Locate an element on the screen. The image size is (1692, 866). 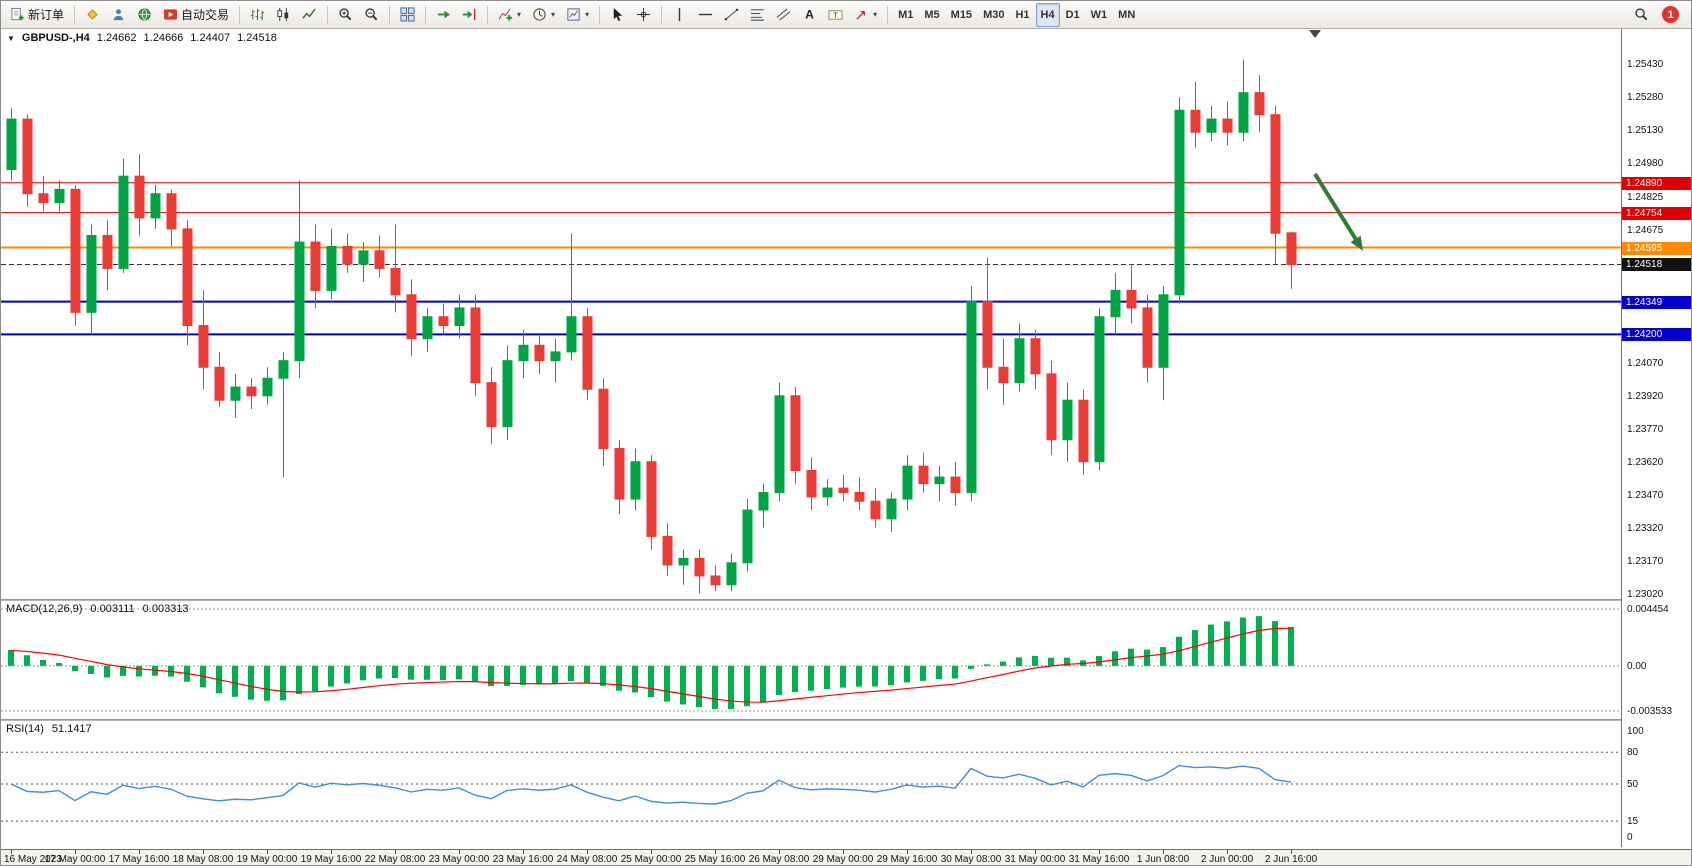
timeframe-m1-label: M1 is located at coordinates (906, 14).